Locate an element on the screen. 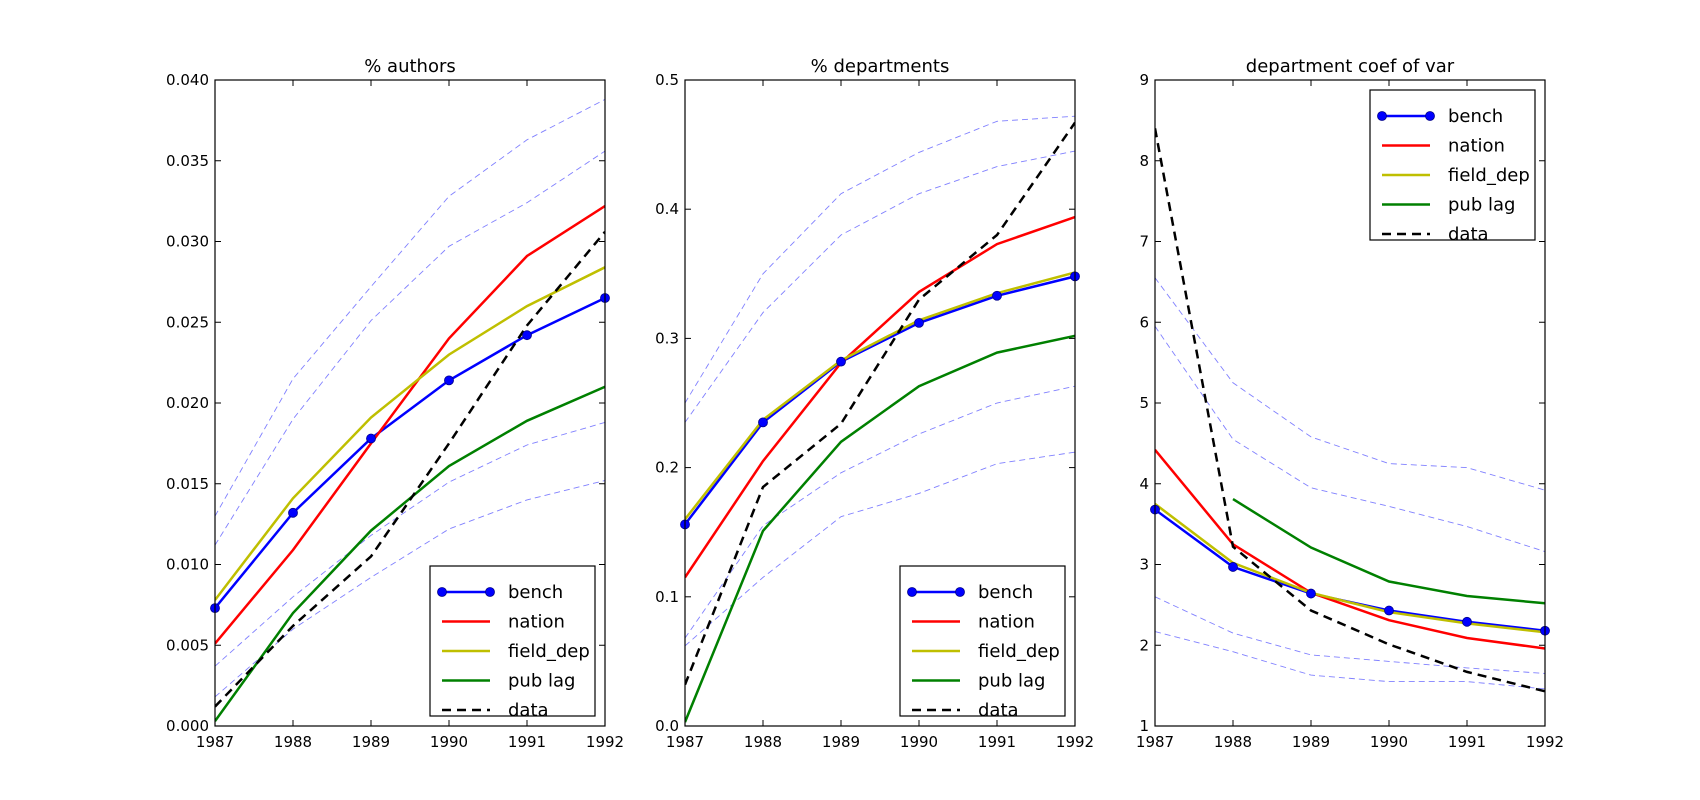 This screenshot has height=800, width=1700. series-line-pub-lag is located at coordinates (1388, 551).